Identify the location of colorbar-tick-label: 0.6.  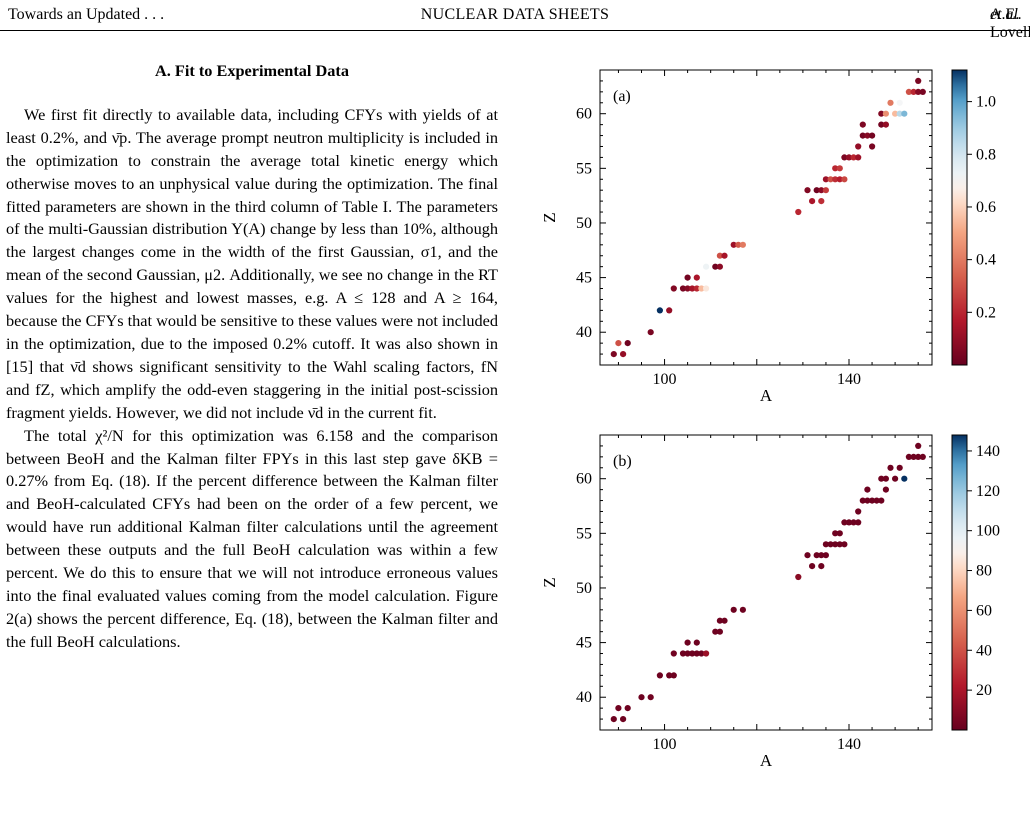
(986, 207).